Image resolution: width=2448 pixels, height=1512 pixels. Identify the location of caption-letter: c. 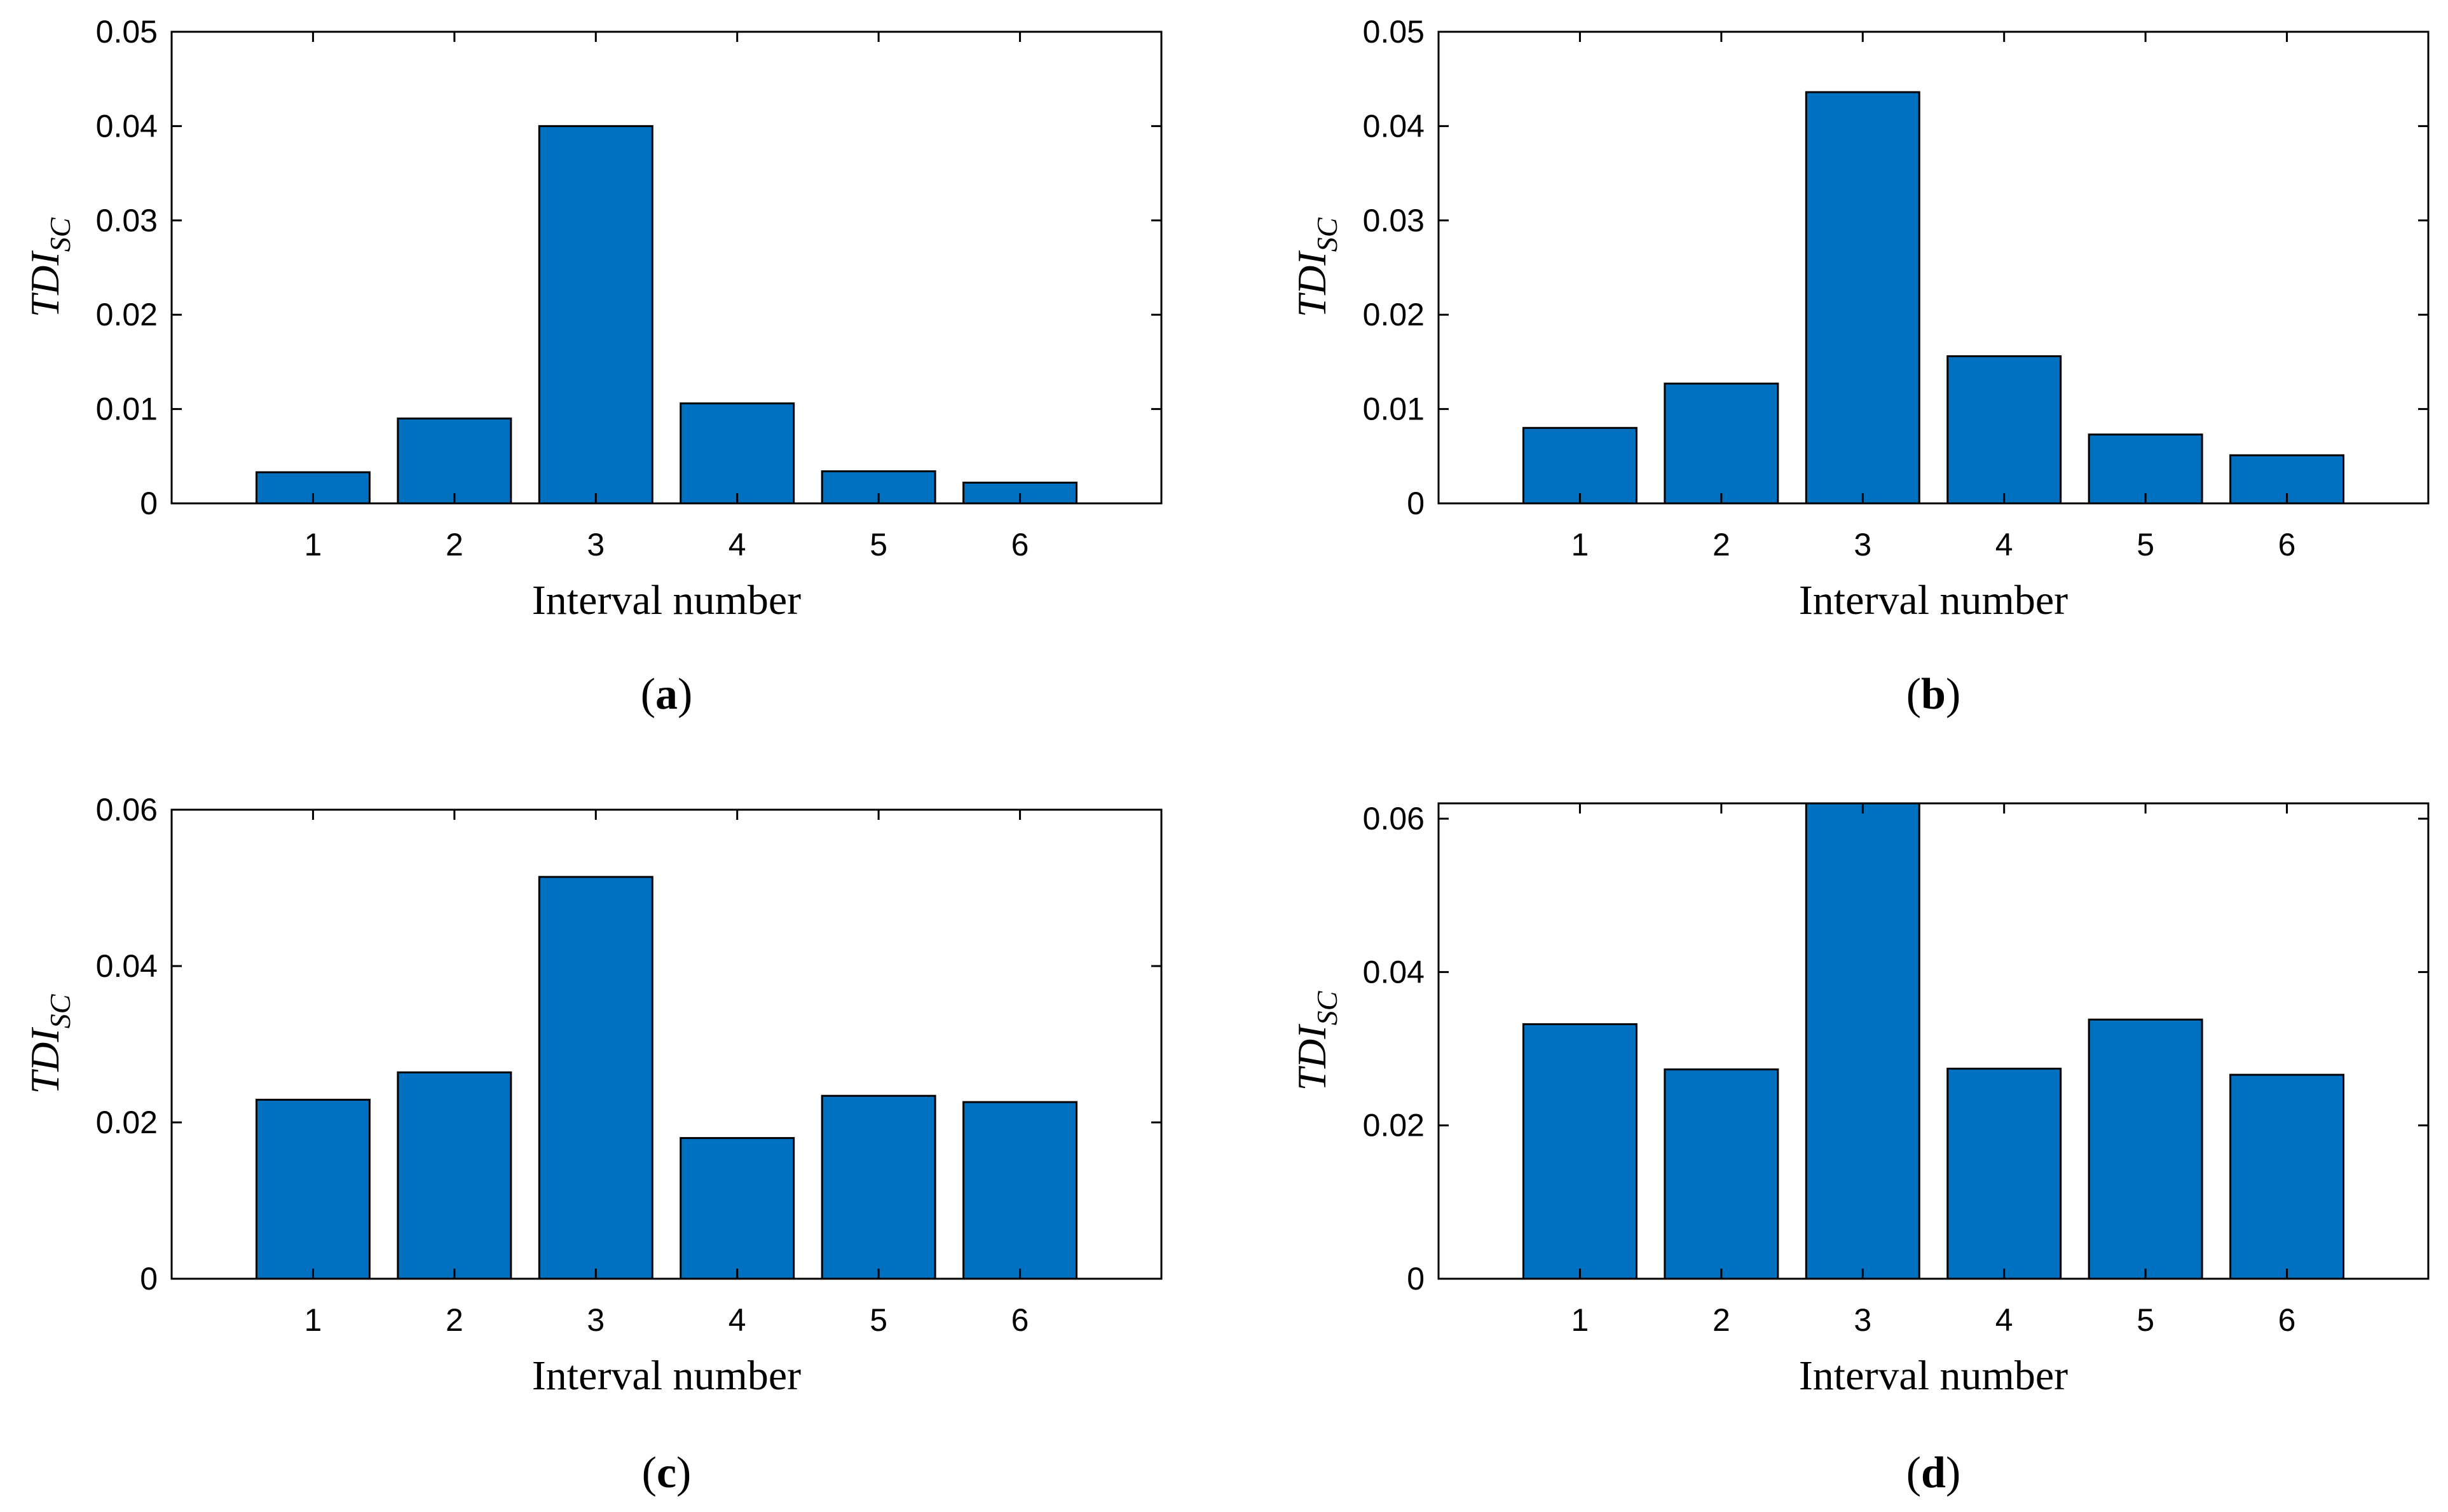
(666, 1472).